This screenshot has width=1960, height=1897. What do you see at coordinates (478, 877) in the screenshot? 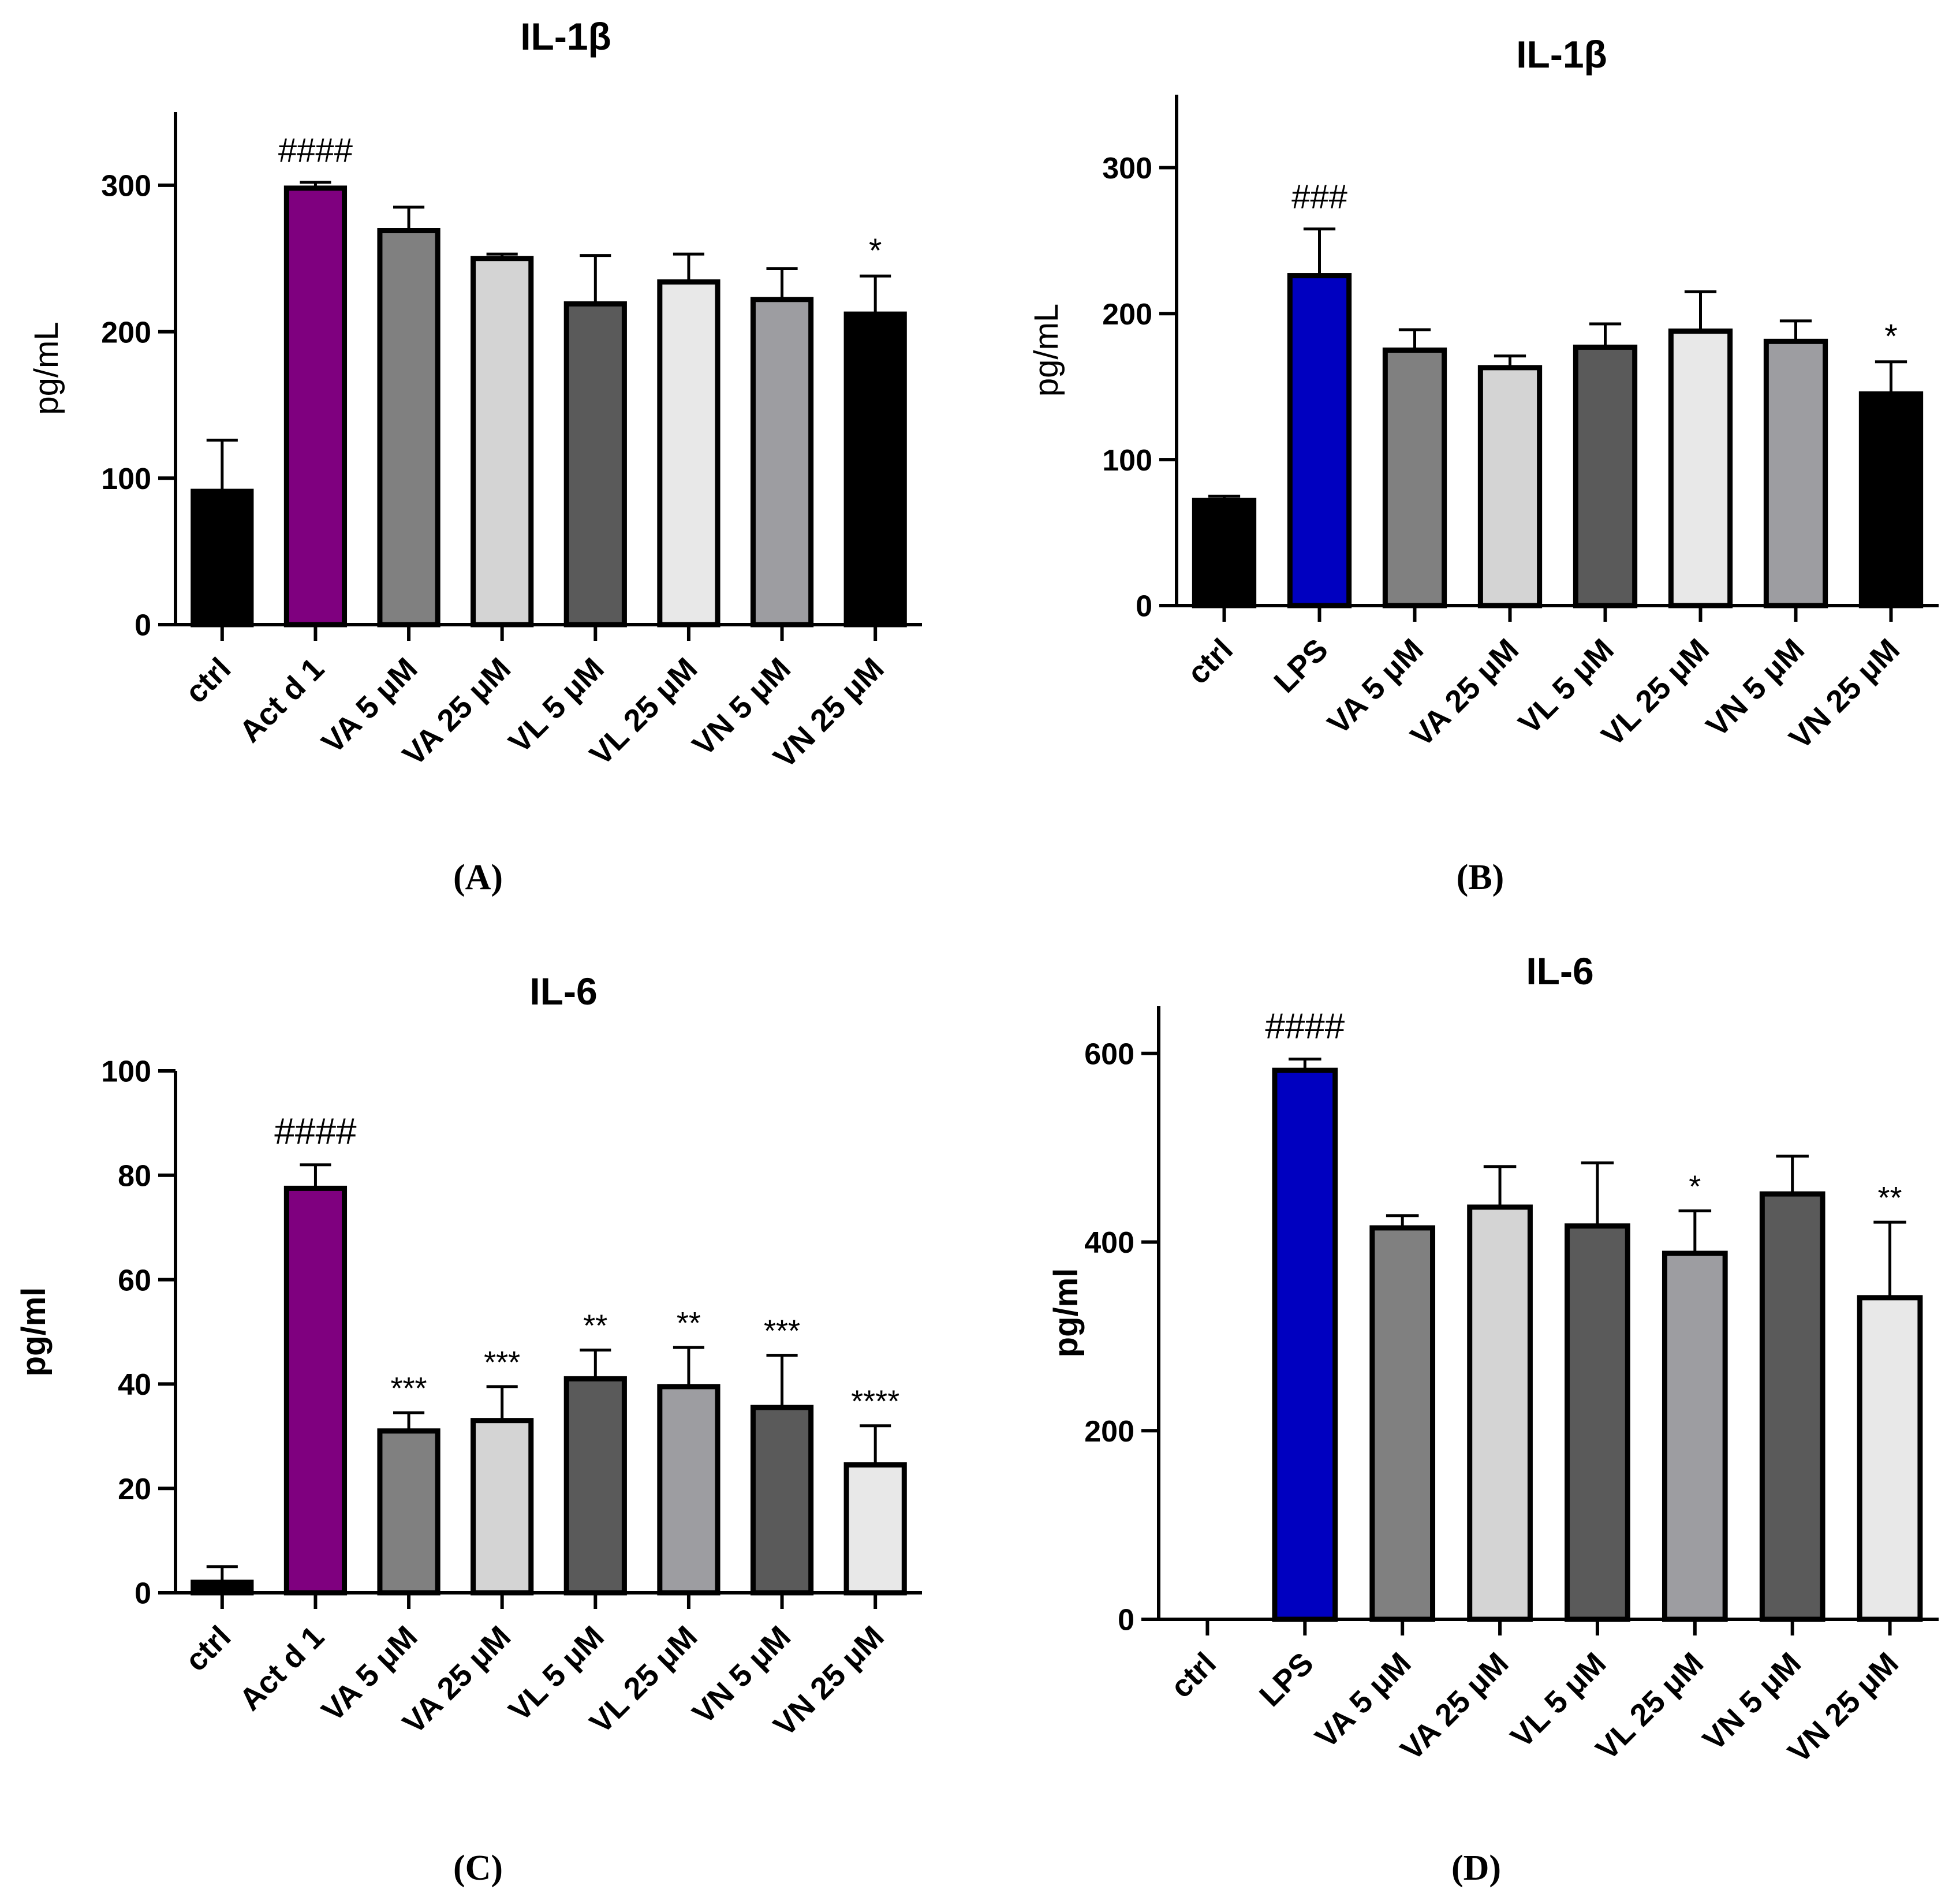
I see `panel-caption: (A)` at bounding box center [478, 877].